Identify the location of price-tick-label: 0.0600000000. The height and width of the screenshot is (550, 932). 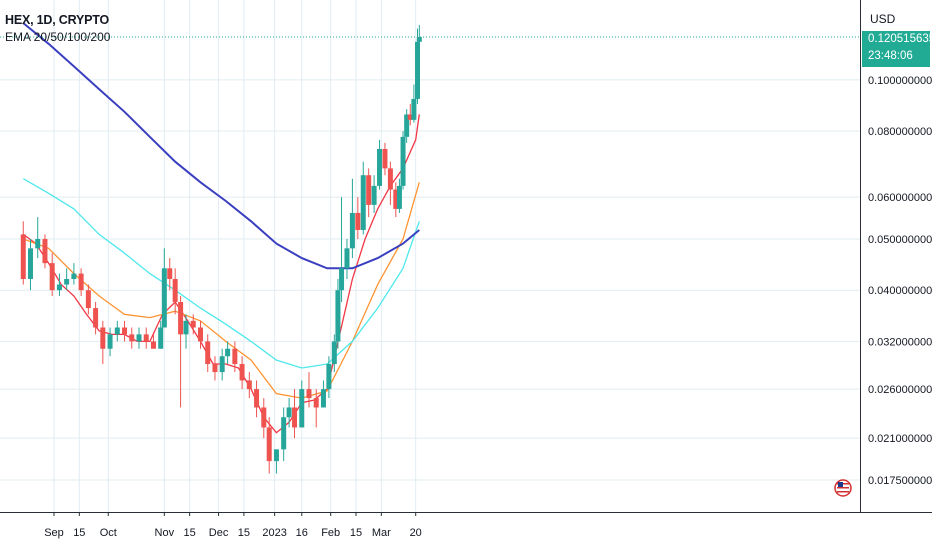
(900, 198).